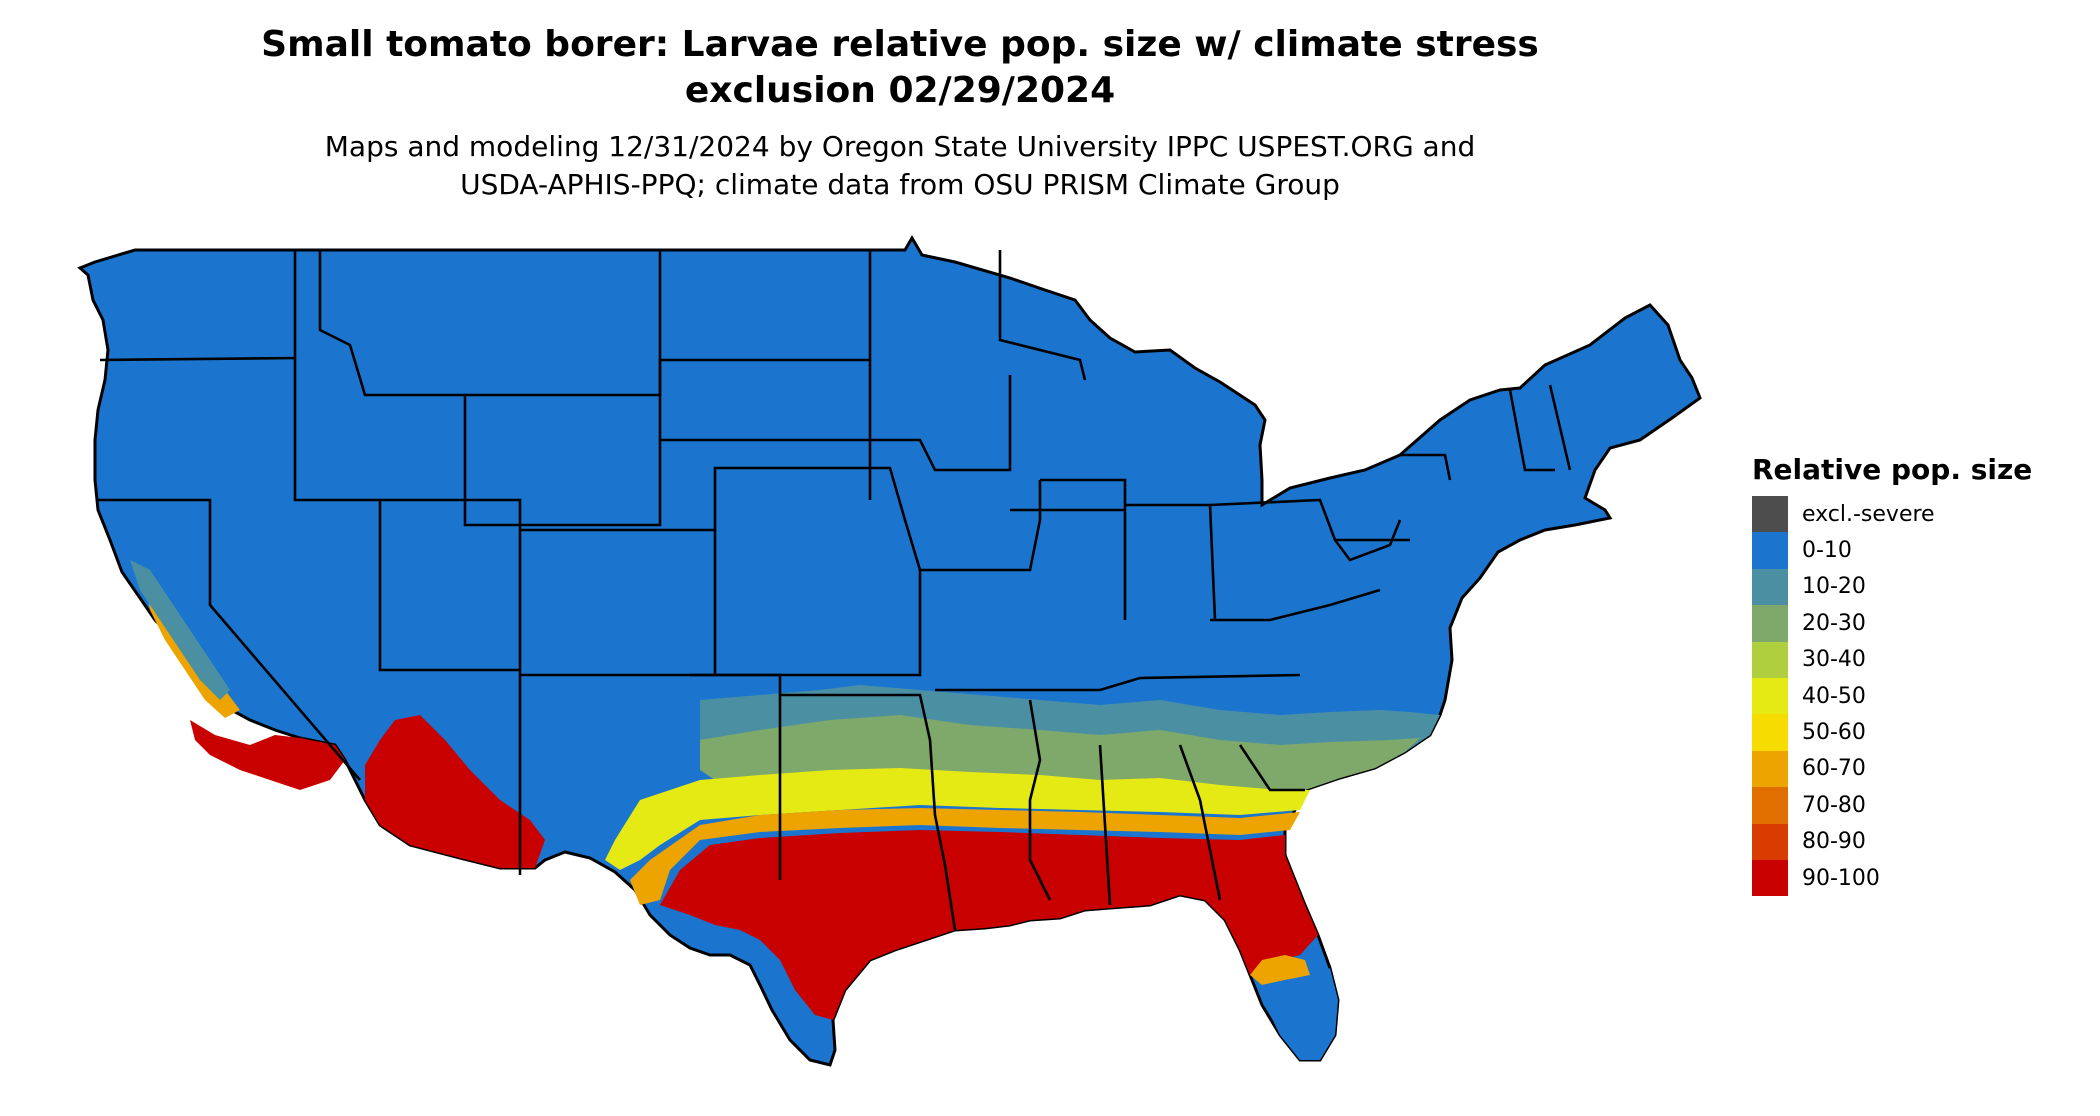 The image size is (2100, 1116). I want to click on legend-item-40-50: 40-50, so click(1917, 696).